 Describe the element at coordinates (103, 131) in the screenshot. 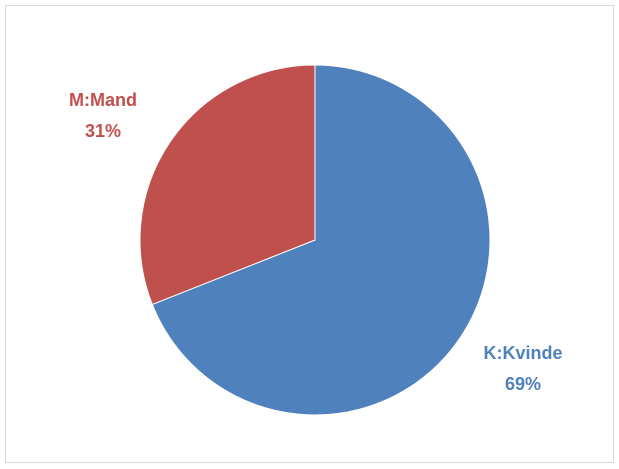

I see `label-mand-value: 31%` at that location.